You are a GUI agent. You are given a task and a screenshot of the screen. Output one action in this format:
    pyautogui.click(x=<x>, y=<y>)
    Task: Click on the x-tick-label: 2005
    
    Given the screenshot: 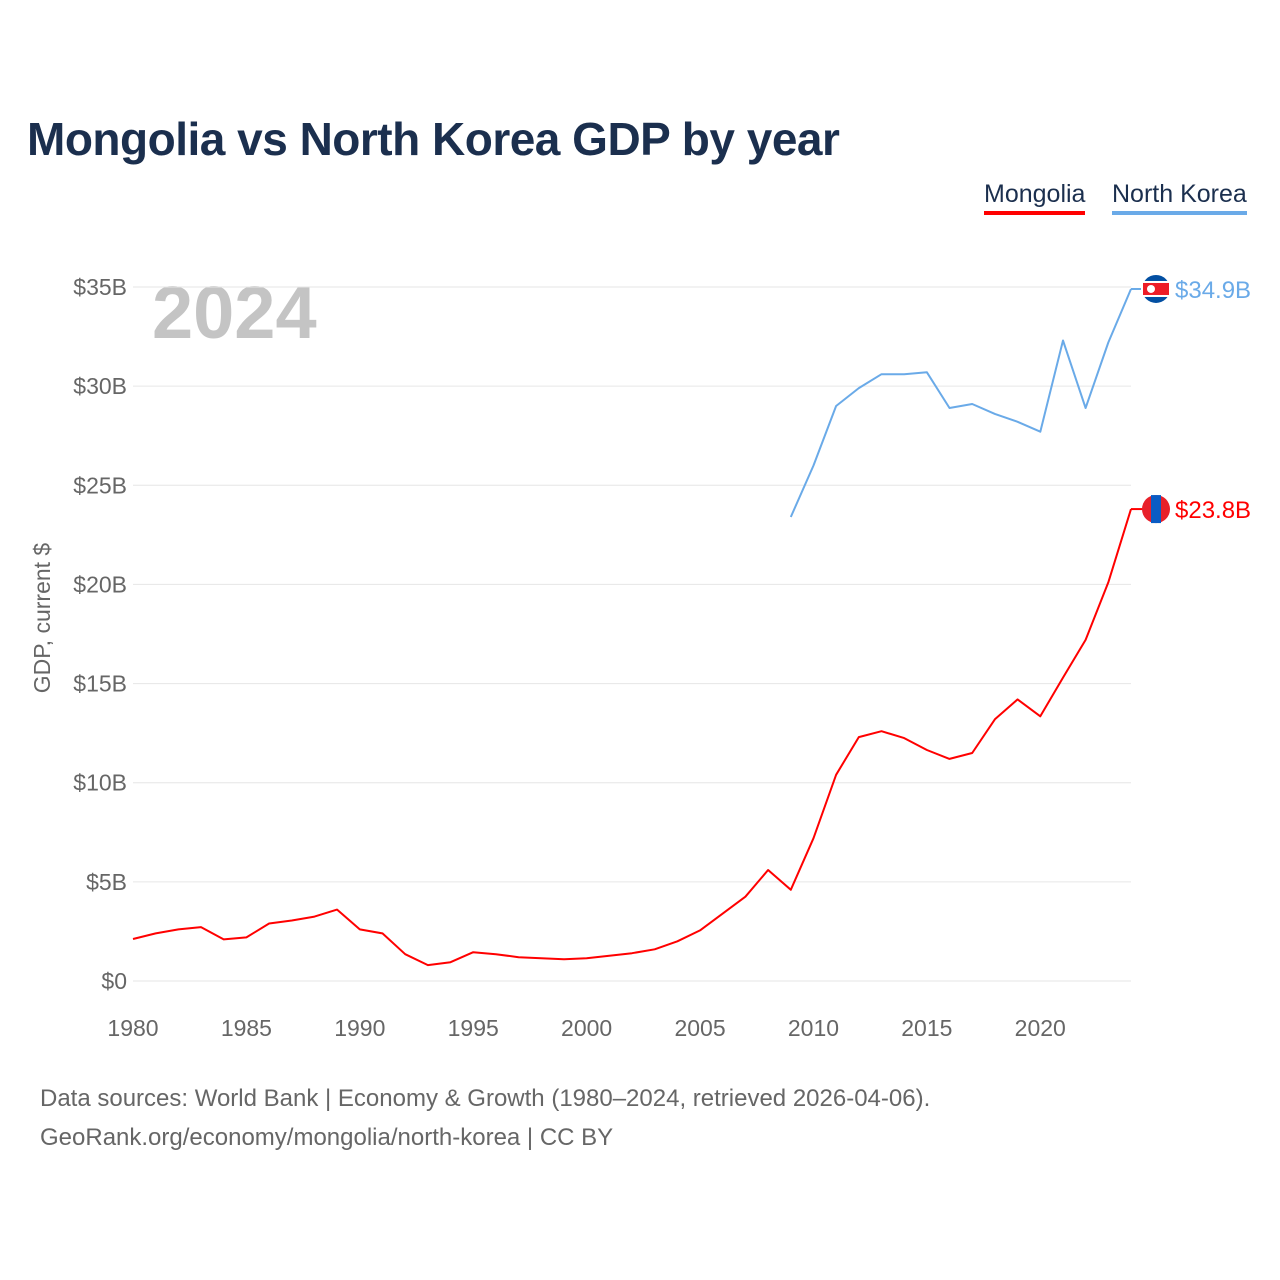 What is the action you would take?
    pyautogui.click(x=699, y=1028)
    